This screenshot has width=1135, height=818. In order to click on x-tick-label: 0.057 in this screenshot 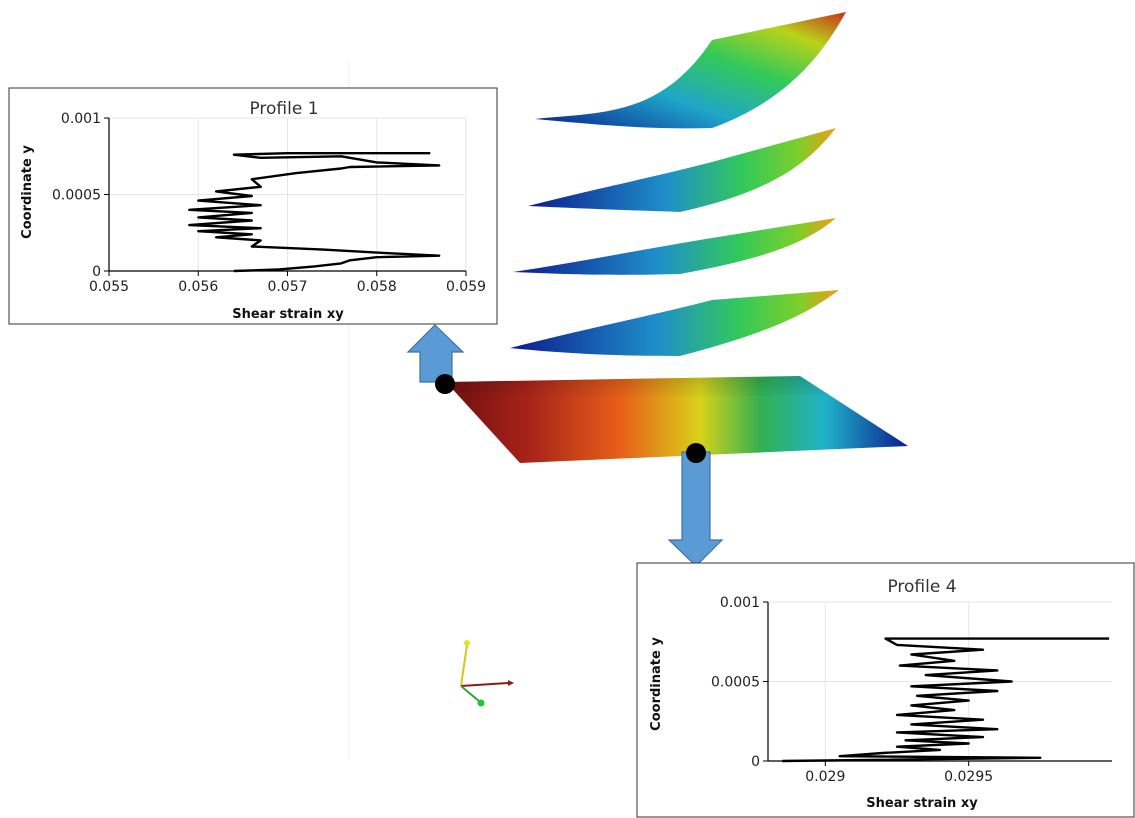, I will do `click(287, 287)`.